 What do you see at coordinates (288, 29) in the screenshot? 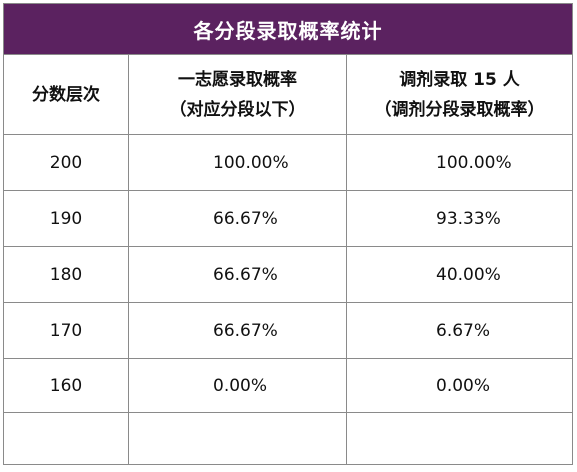
I see `table-title: 各分段录取概率统计` at bounding box center [288, 29].